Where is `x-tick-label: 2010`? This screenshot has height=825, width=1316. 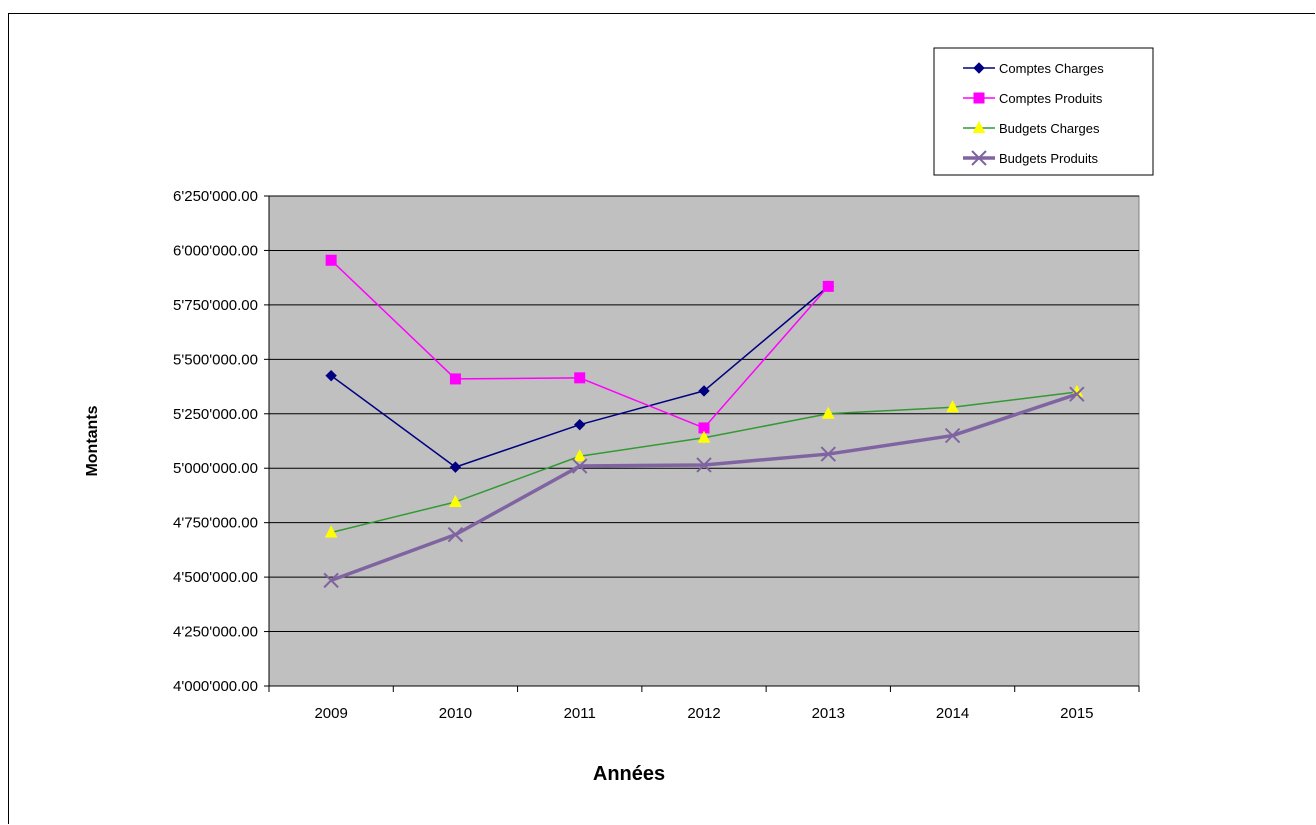
x-tick-label: 2010 is located at coordinates (455, 713).